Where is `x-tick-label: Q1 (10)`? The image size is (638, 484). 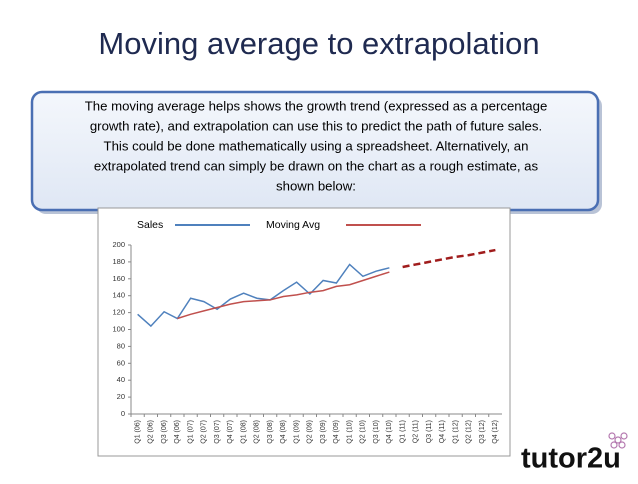 x-tick-label: Q1 (10) is located at coordinates (349, 432).